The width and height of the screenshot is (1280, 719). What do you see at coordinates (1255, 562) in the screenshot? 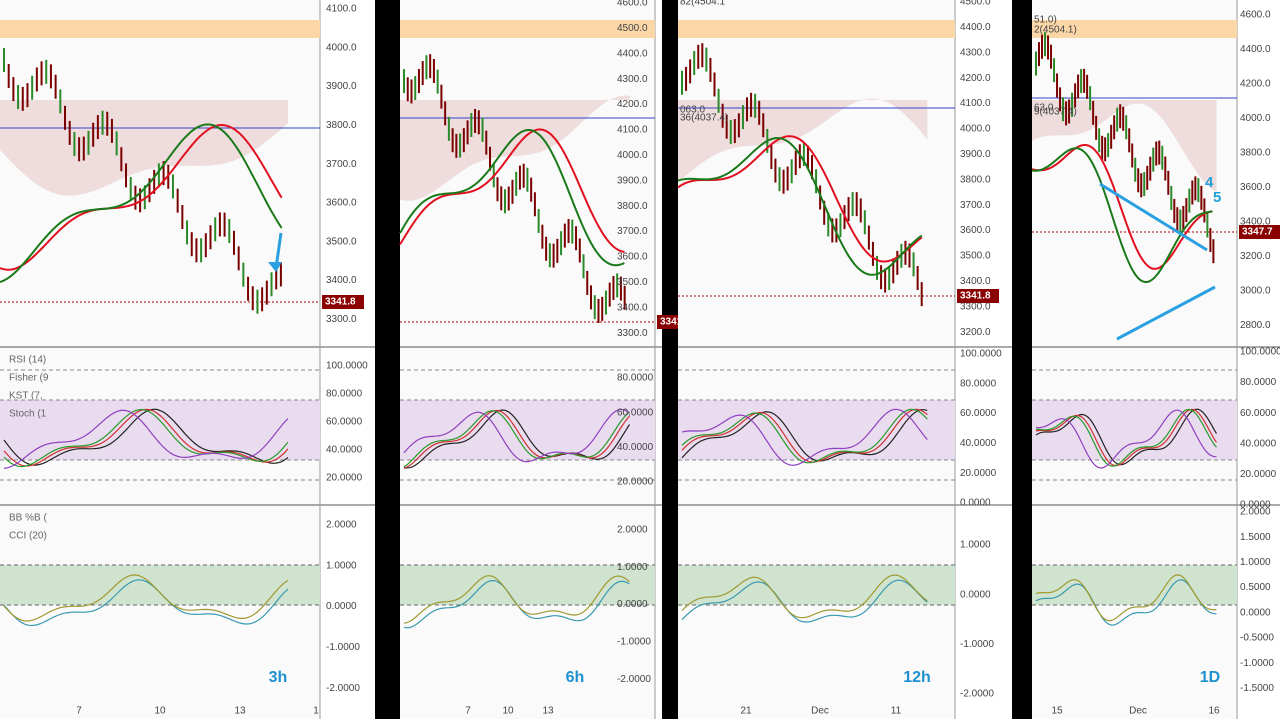
I see `bottom-tick-label: 1.0000` at bounding box center [1255, 562].